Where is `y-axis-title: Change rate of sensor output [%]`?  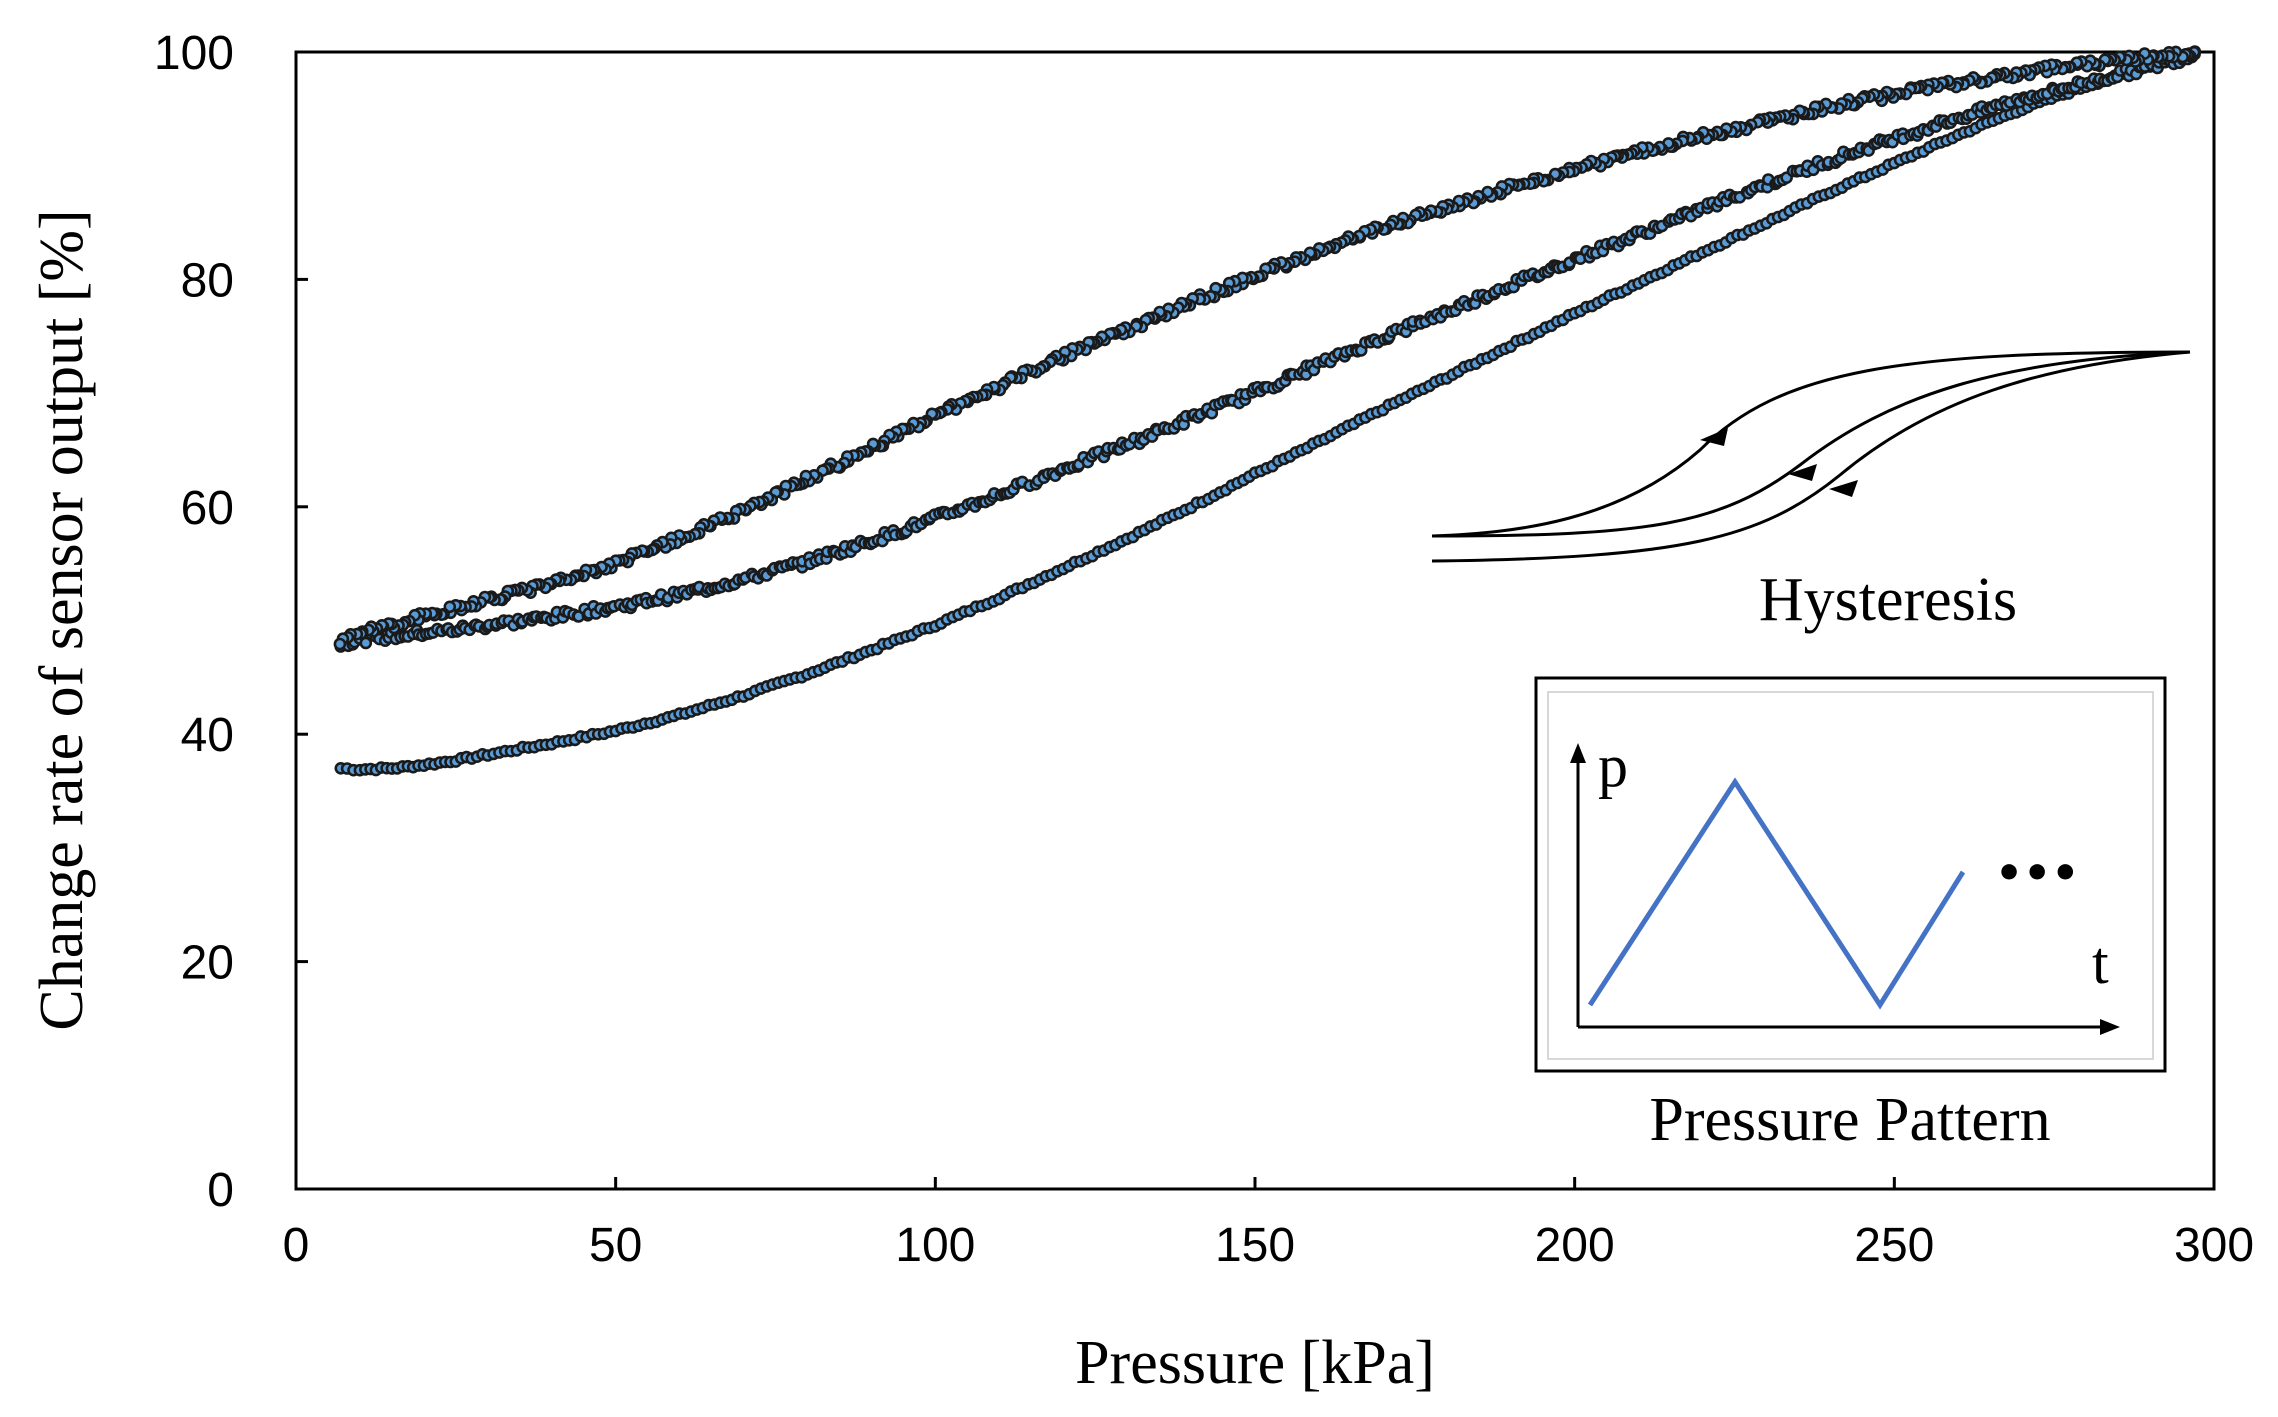
y-axis-title: Change rate of sensor output [%] is located at coordinates (62, 619).